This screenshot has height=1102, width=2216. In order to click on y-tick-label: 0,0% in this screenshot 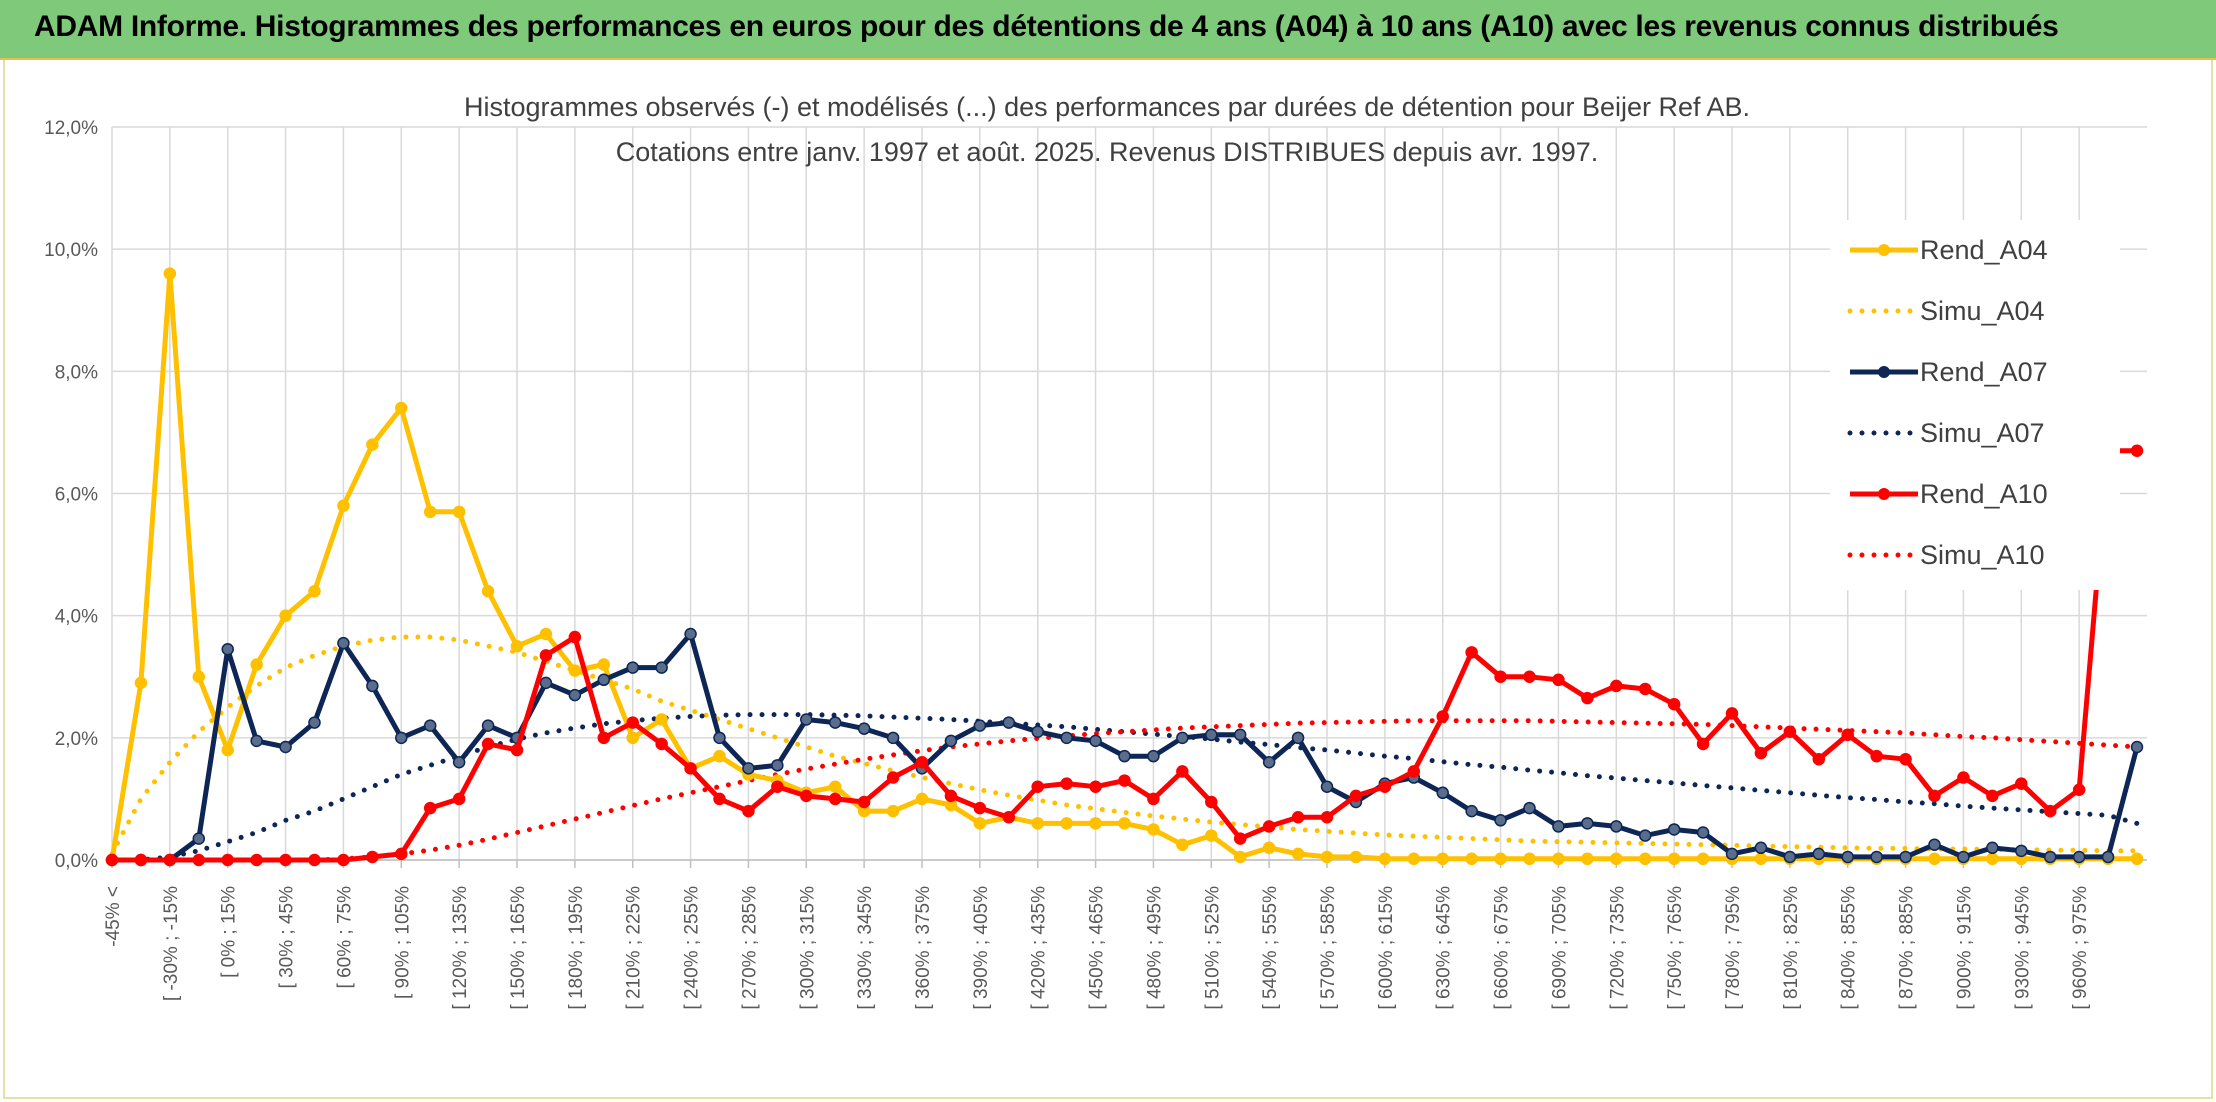, I will do `click(76, 861)`.